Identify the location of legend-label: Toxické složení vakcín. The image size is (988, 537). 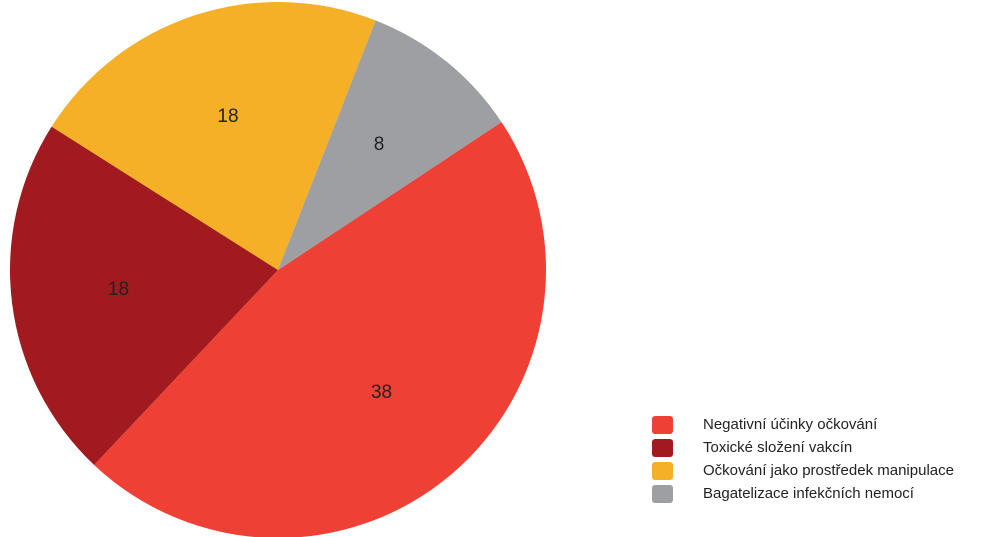
(778, 447).